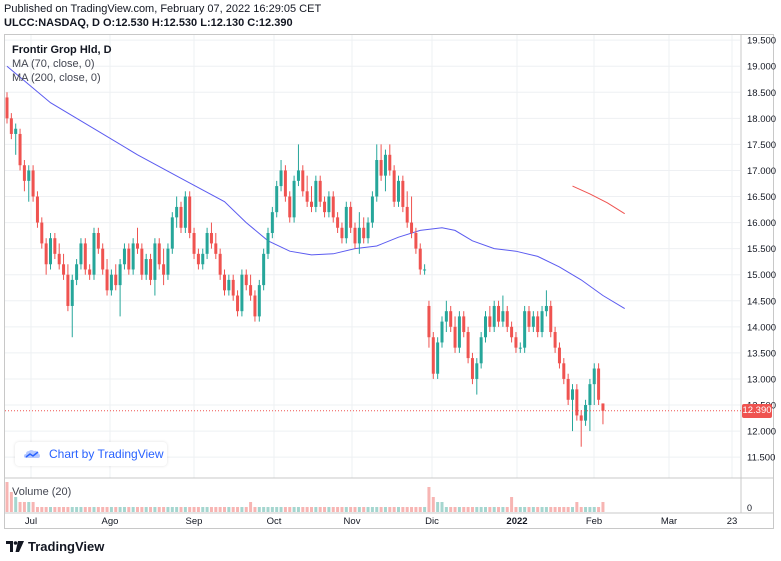 The image size is (781, 561). What do you see at coordinates (15, 546) in the screenshot?
I see `tradingview-logo-icon` at bounding box center [15, 546].